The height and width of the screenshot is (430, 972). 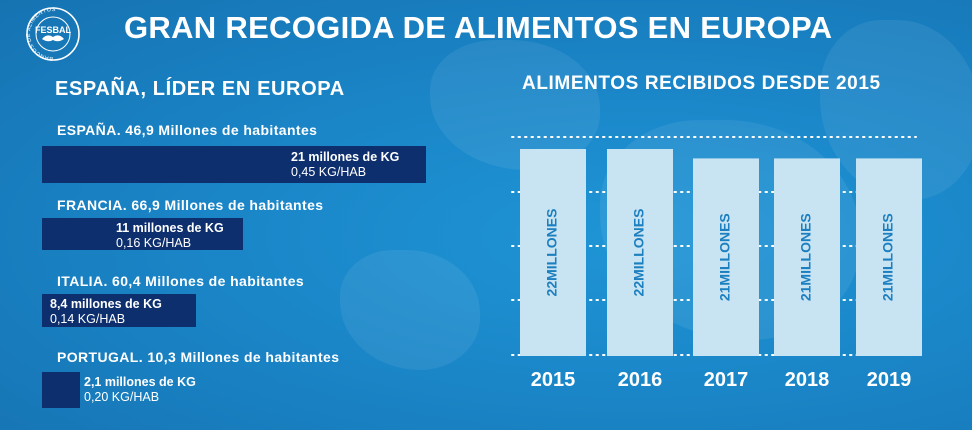 I want to click on bar-2017, so click(x=726, y=257).